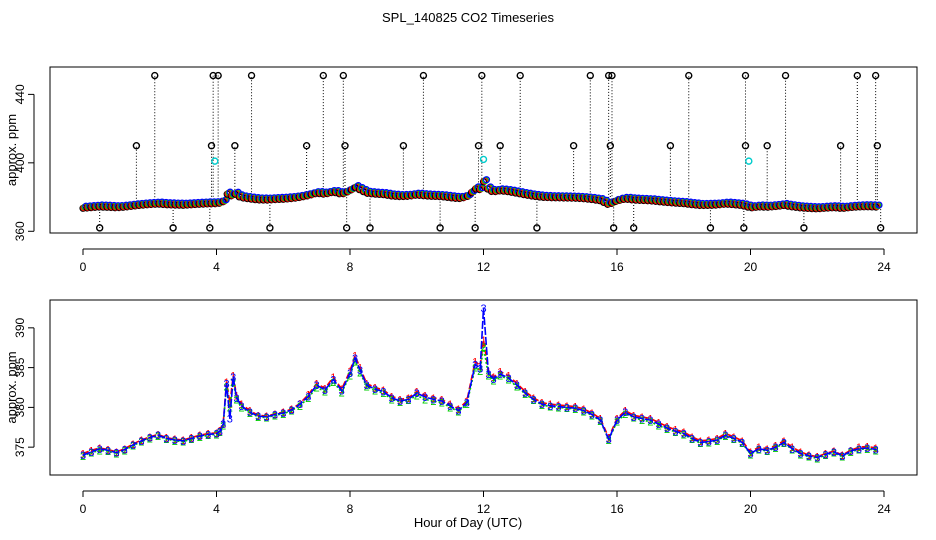 Image resolution: width=936 pixels, height=540 pixels. Describe the element at coordinates (20, 94) in the screenshot. I see `y-tick-label: 440` at that location.